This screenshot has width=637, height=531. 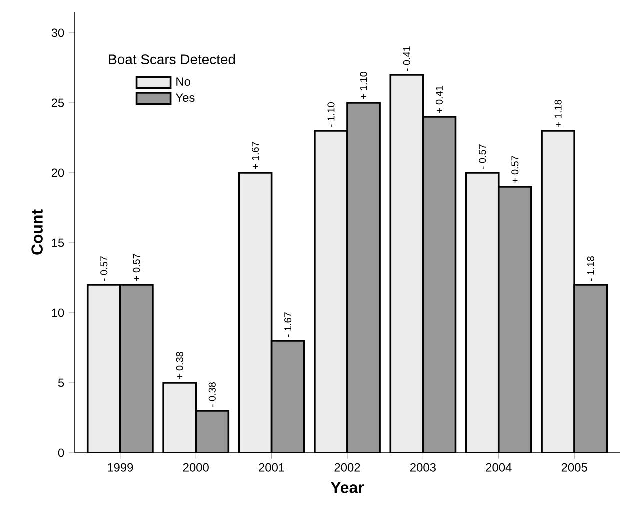 What do you see at coordinates (58, 243) in the screenshot?
I see `y-tick-label: 15` at bounding box center [58, 243].